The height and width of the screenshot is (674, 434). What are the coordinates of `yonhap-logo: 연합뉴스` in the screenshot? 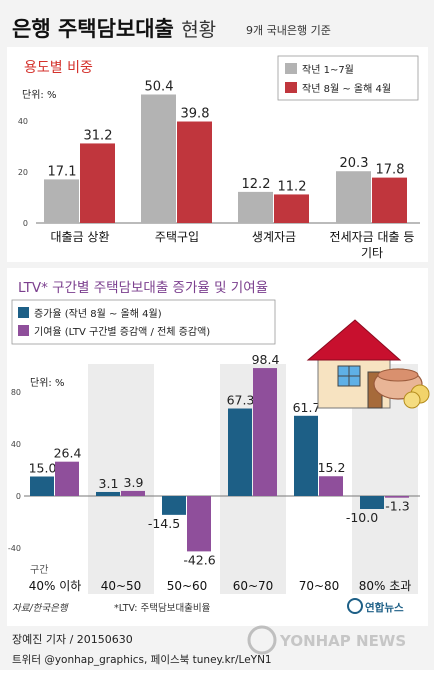 It's located at (375, 606).